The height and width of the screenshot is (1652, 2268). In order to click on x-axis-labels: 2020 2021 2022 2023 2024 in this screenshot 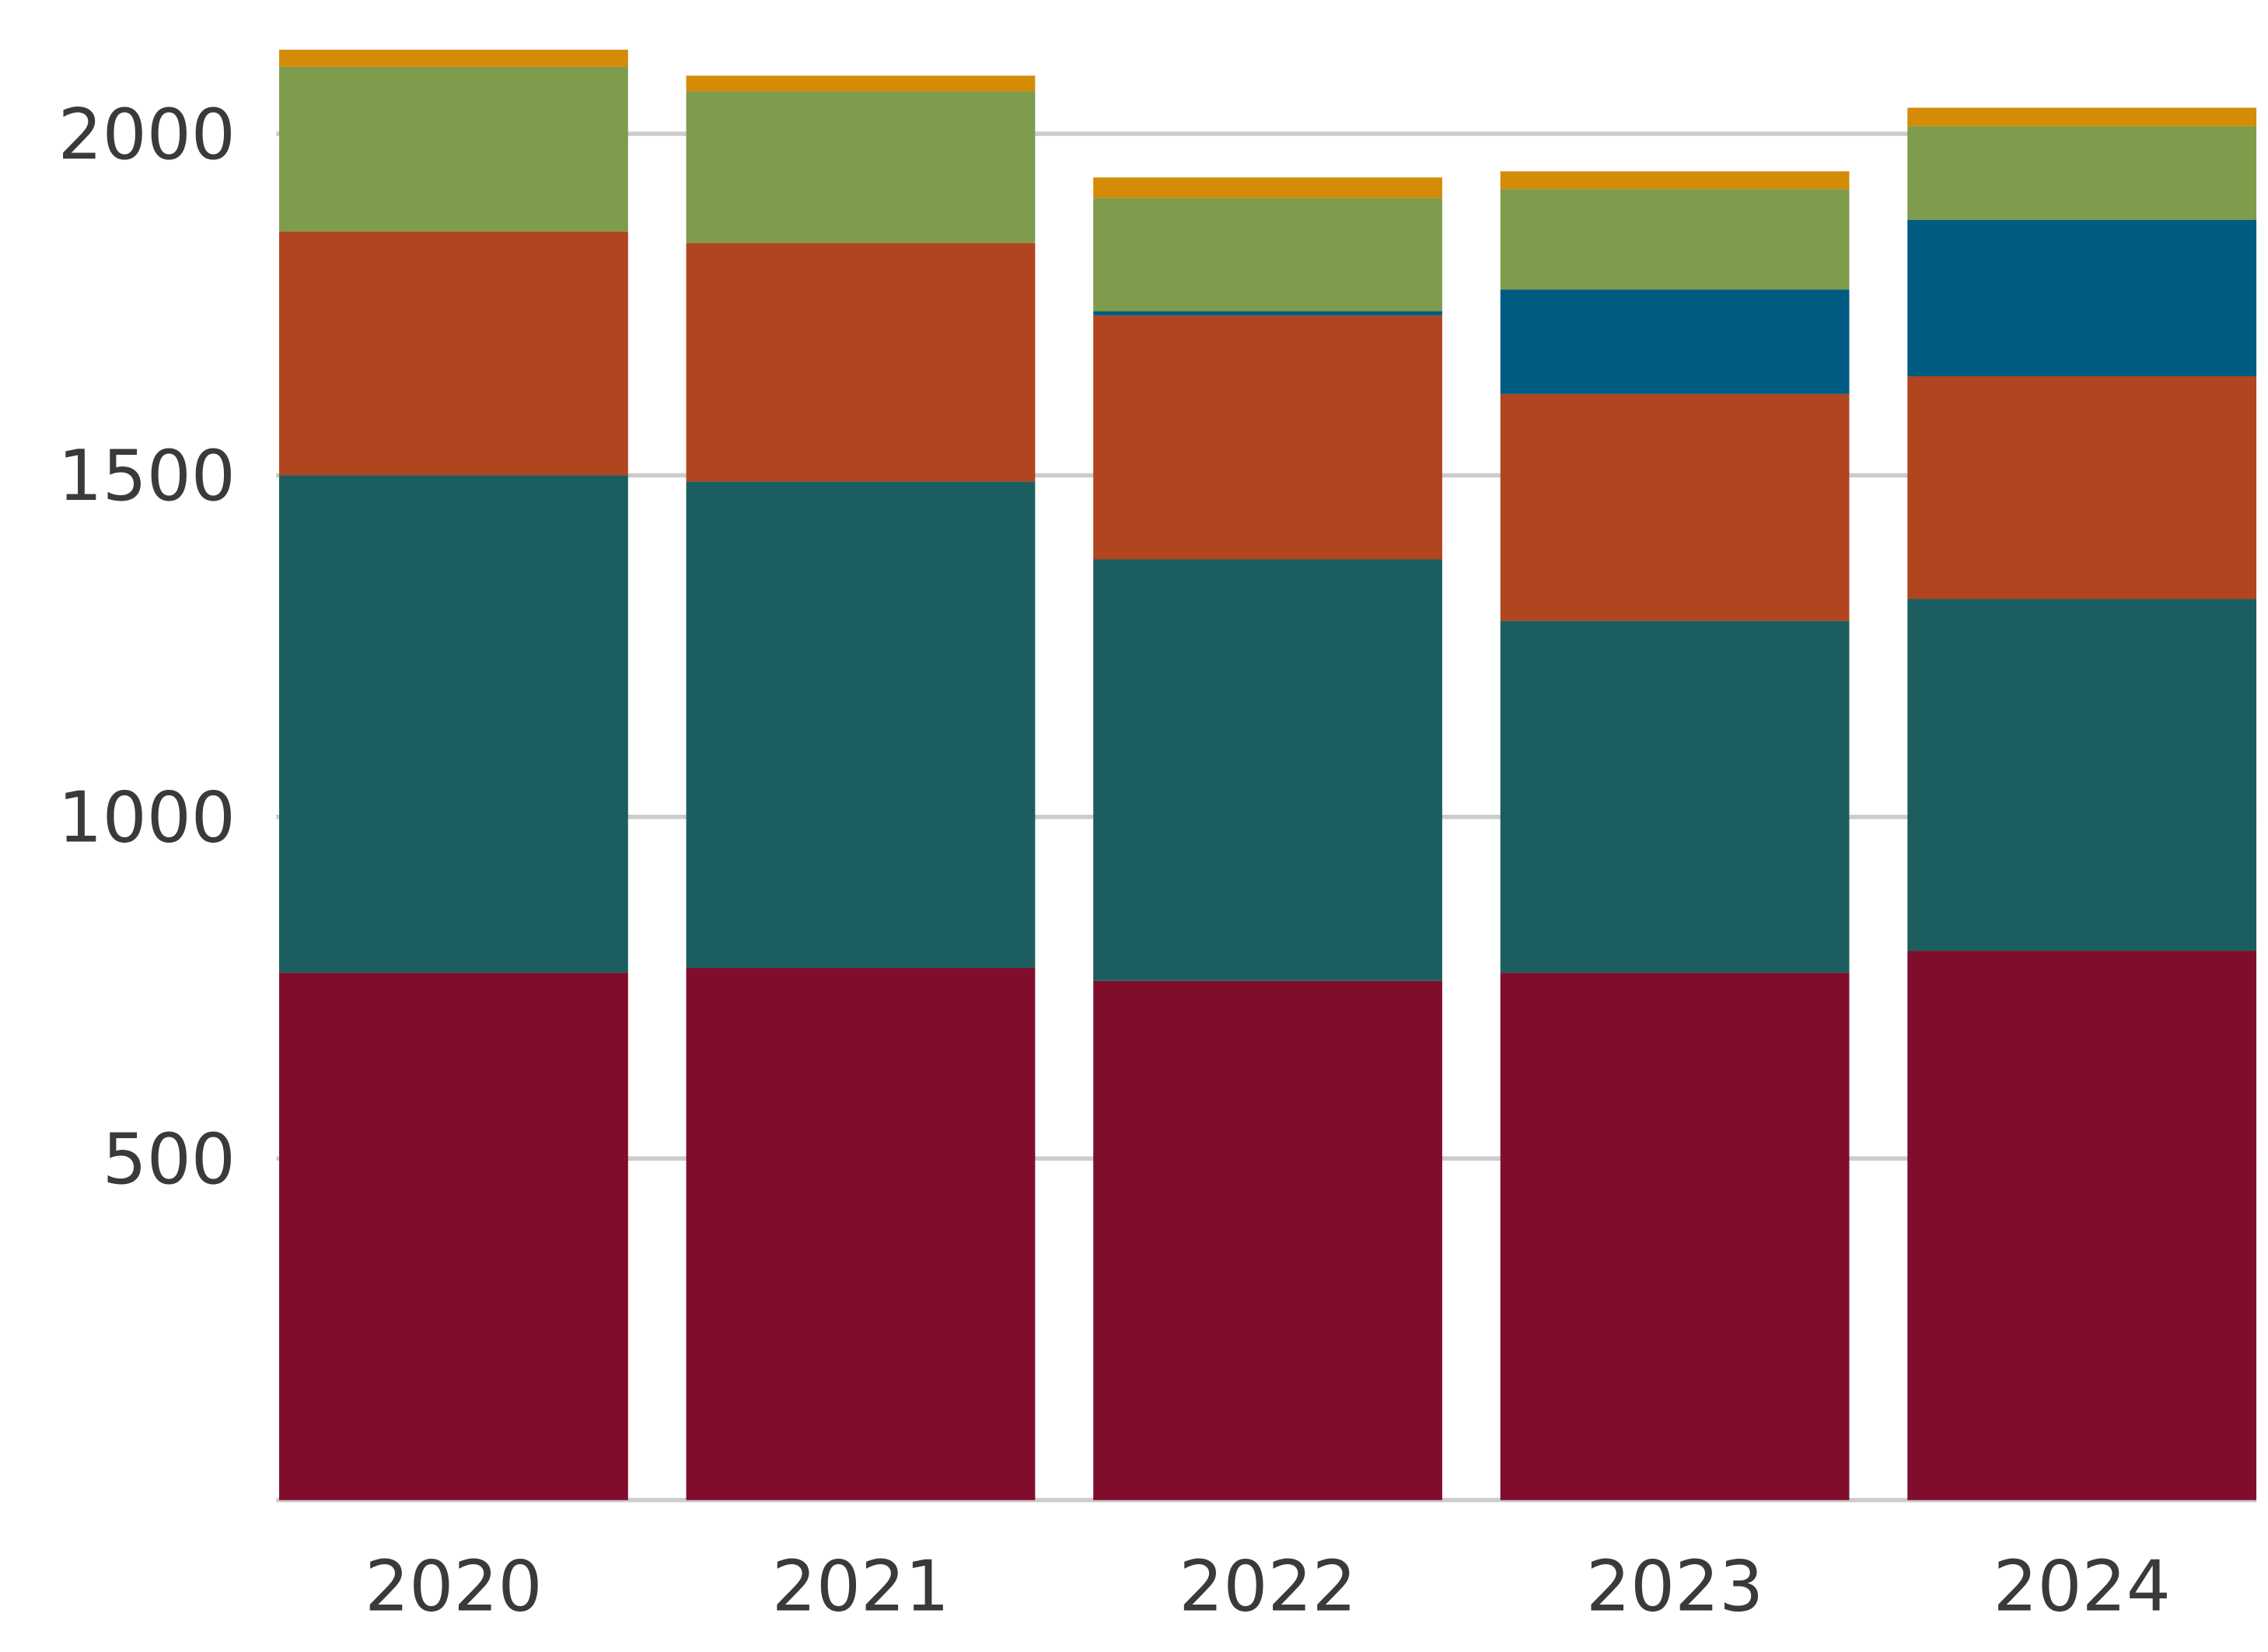, I will do `click(1268, 1587)`.